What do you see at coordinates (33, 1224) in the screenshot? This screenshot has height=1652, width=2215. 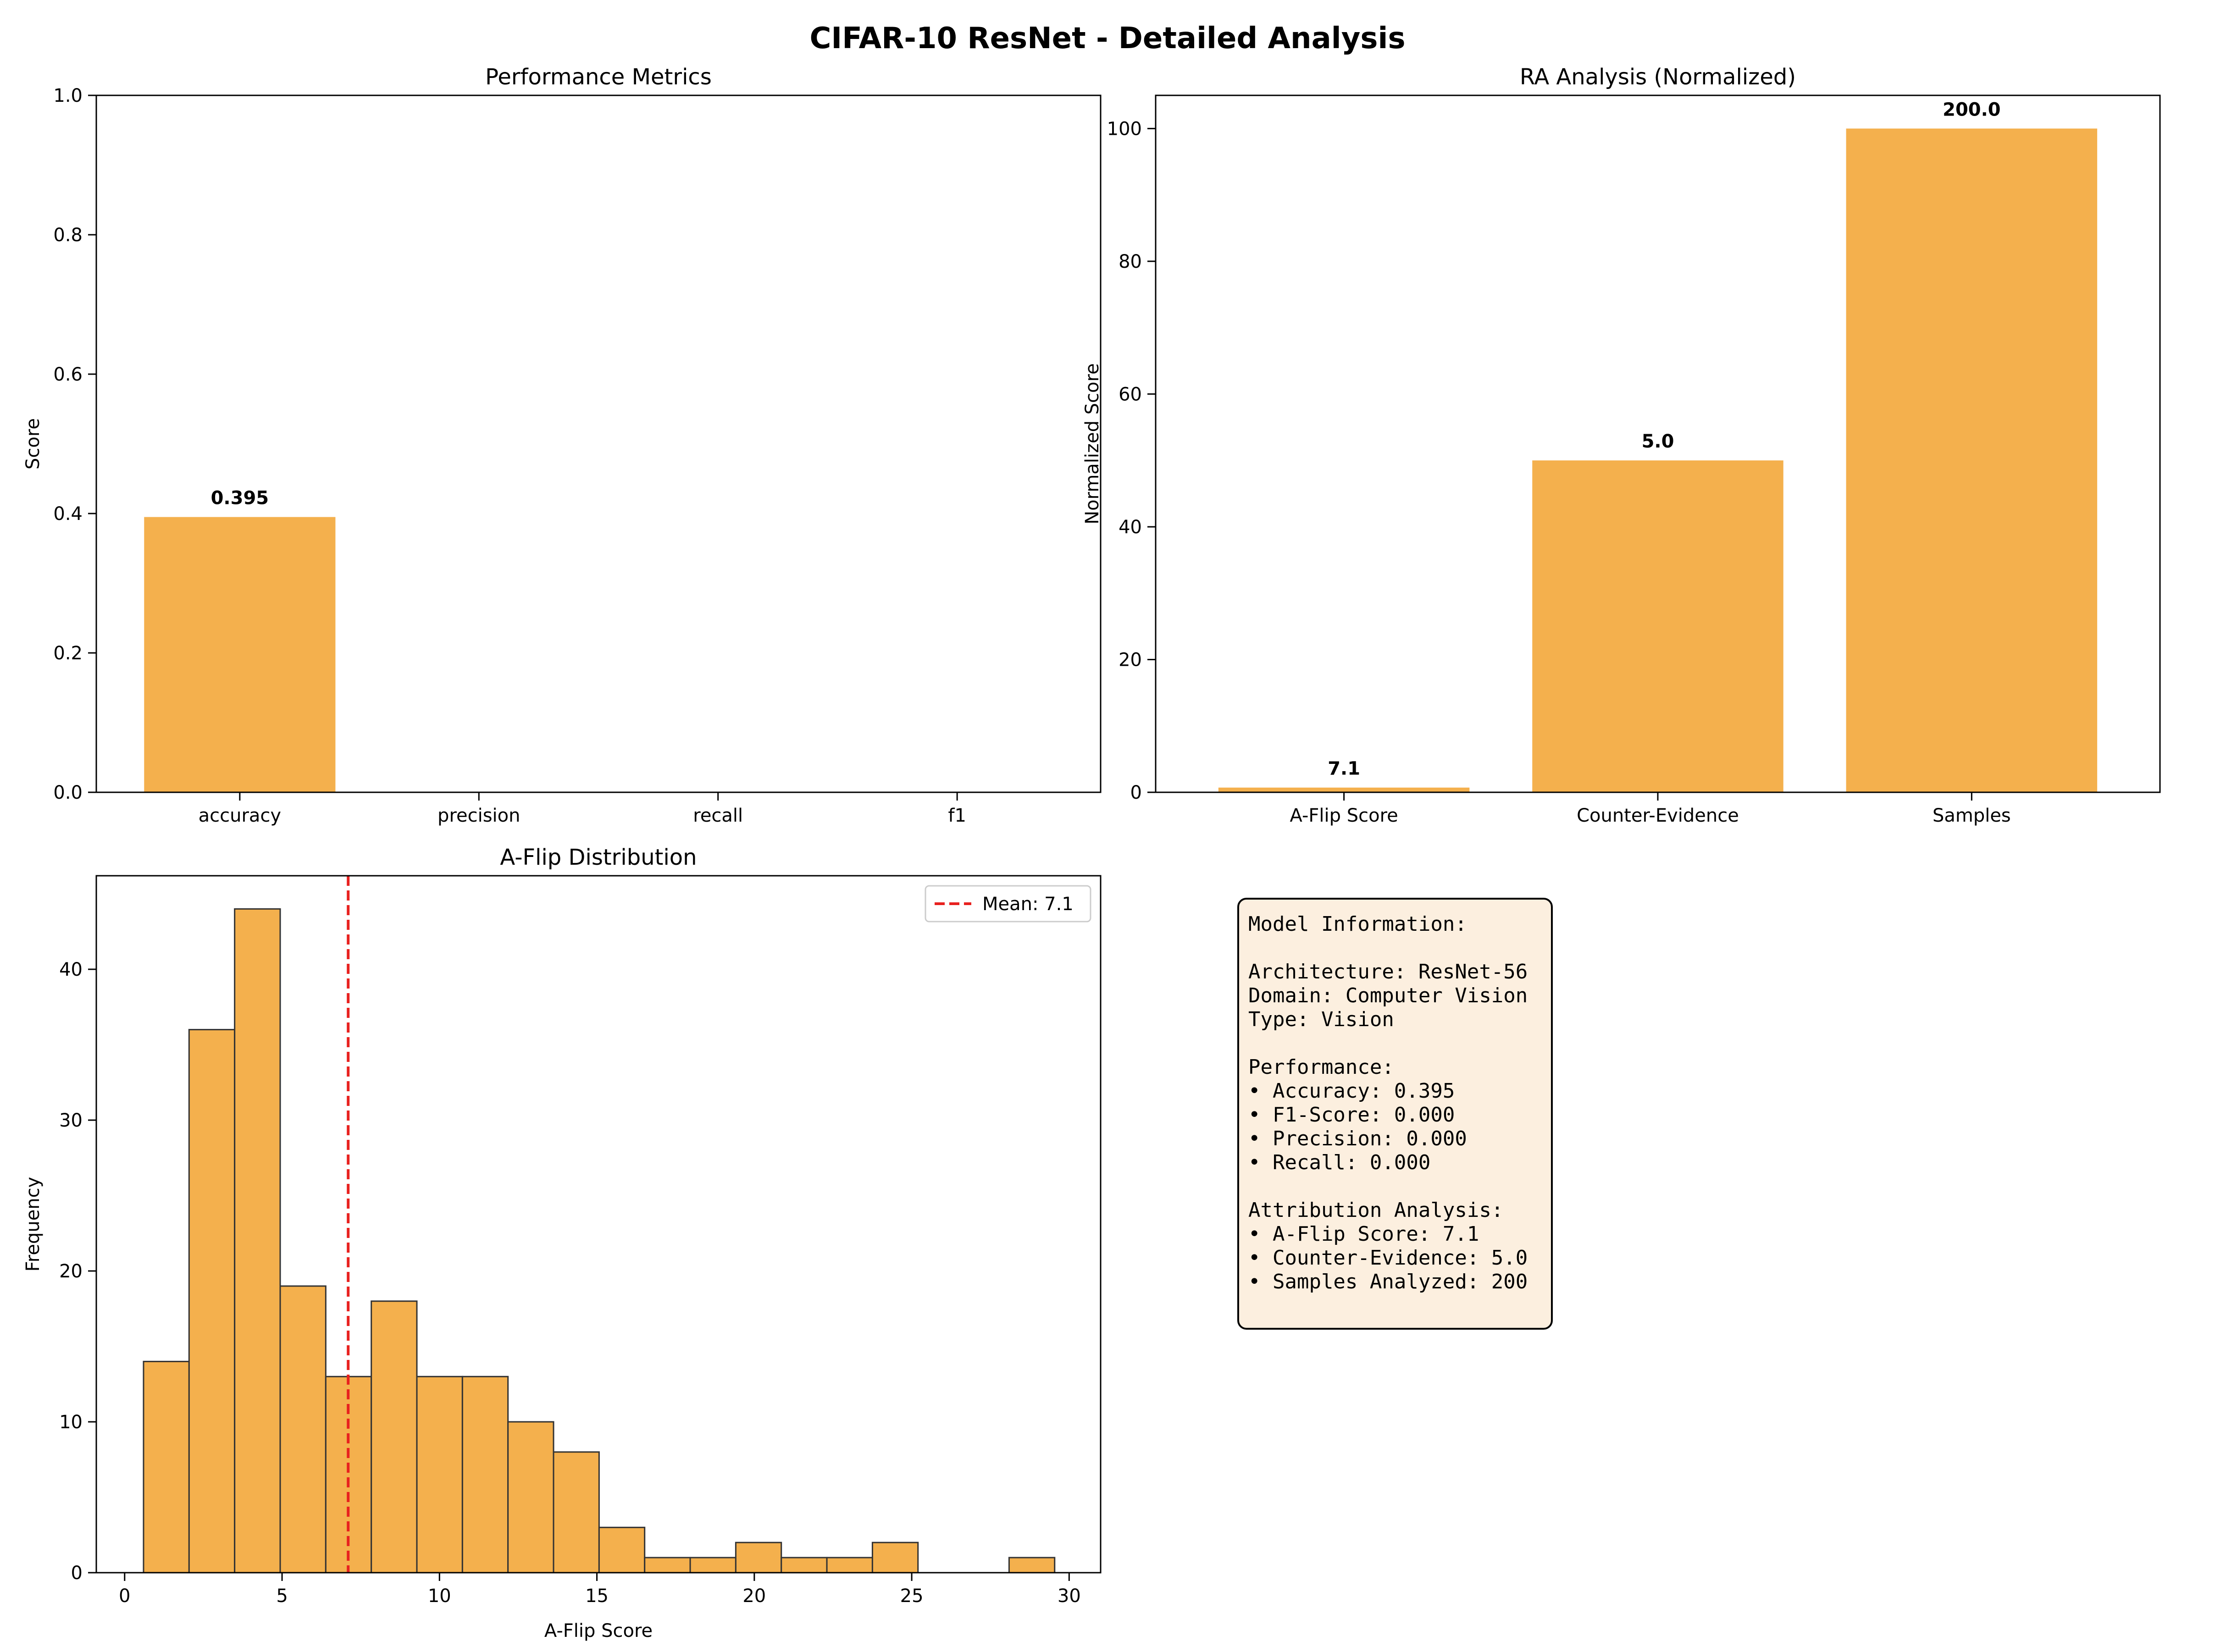 I see `aflip-ylabel: Frequency` at bounding box center [33, 1224].